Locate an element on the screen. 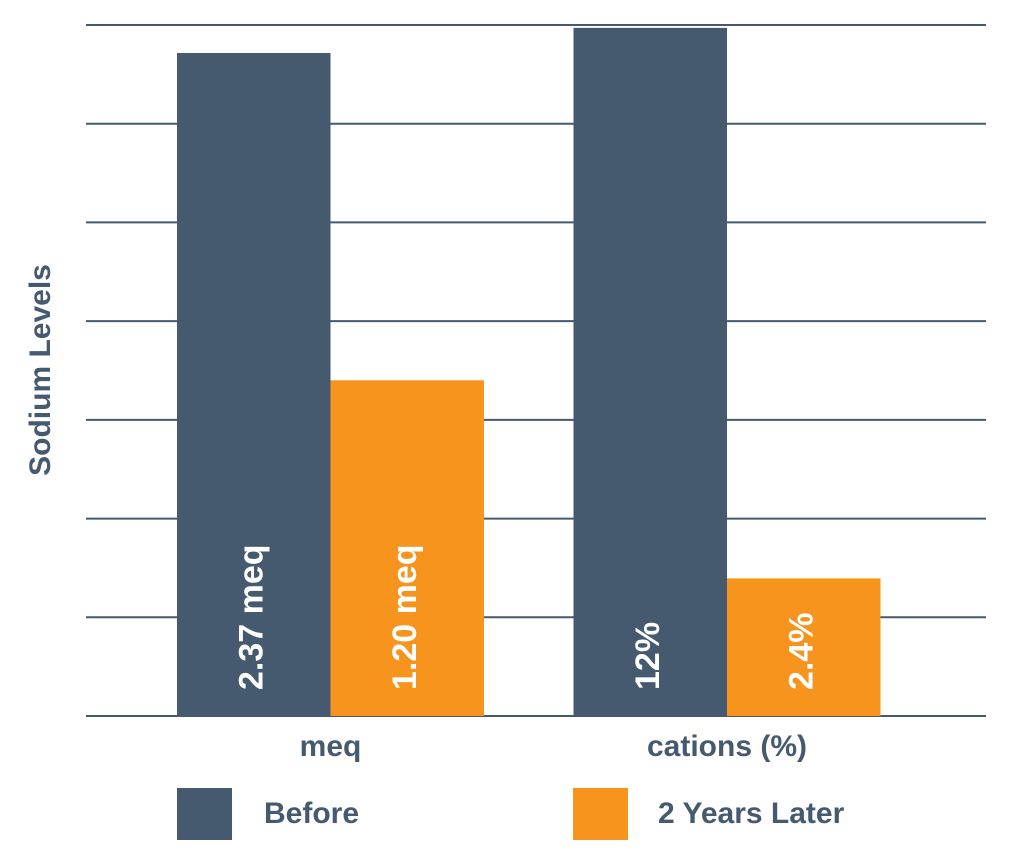 The height and width of the screenshot is (865, 1024). y-axis-label: Sodium Levels is located at coordinates (40, 370).